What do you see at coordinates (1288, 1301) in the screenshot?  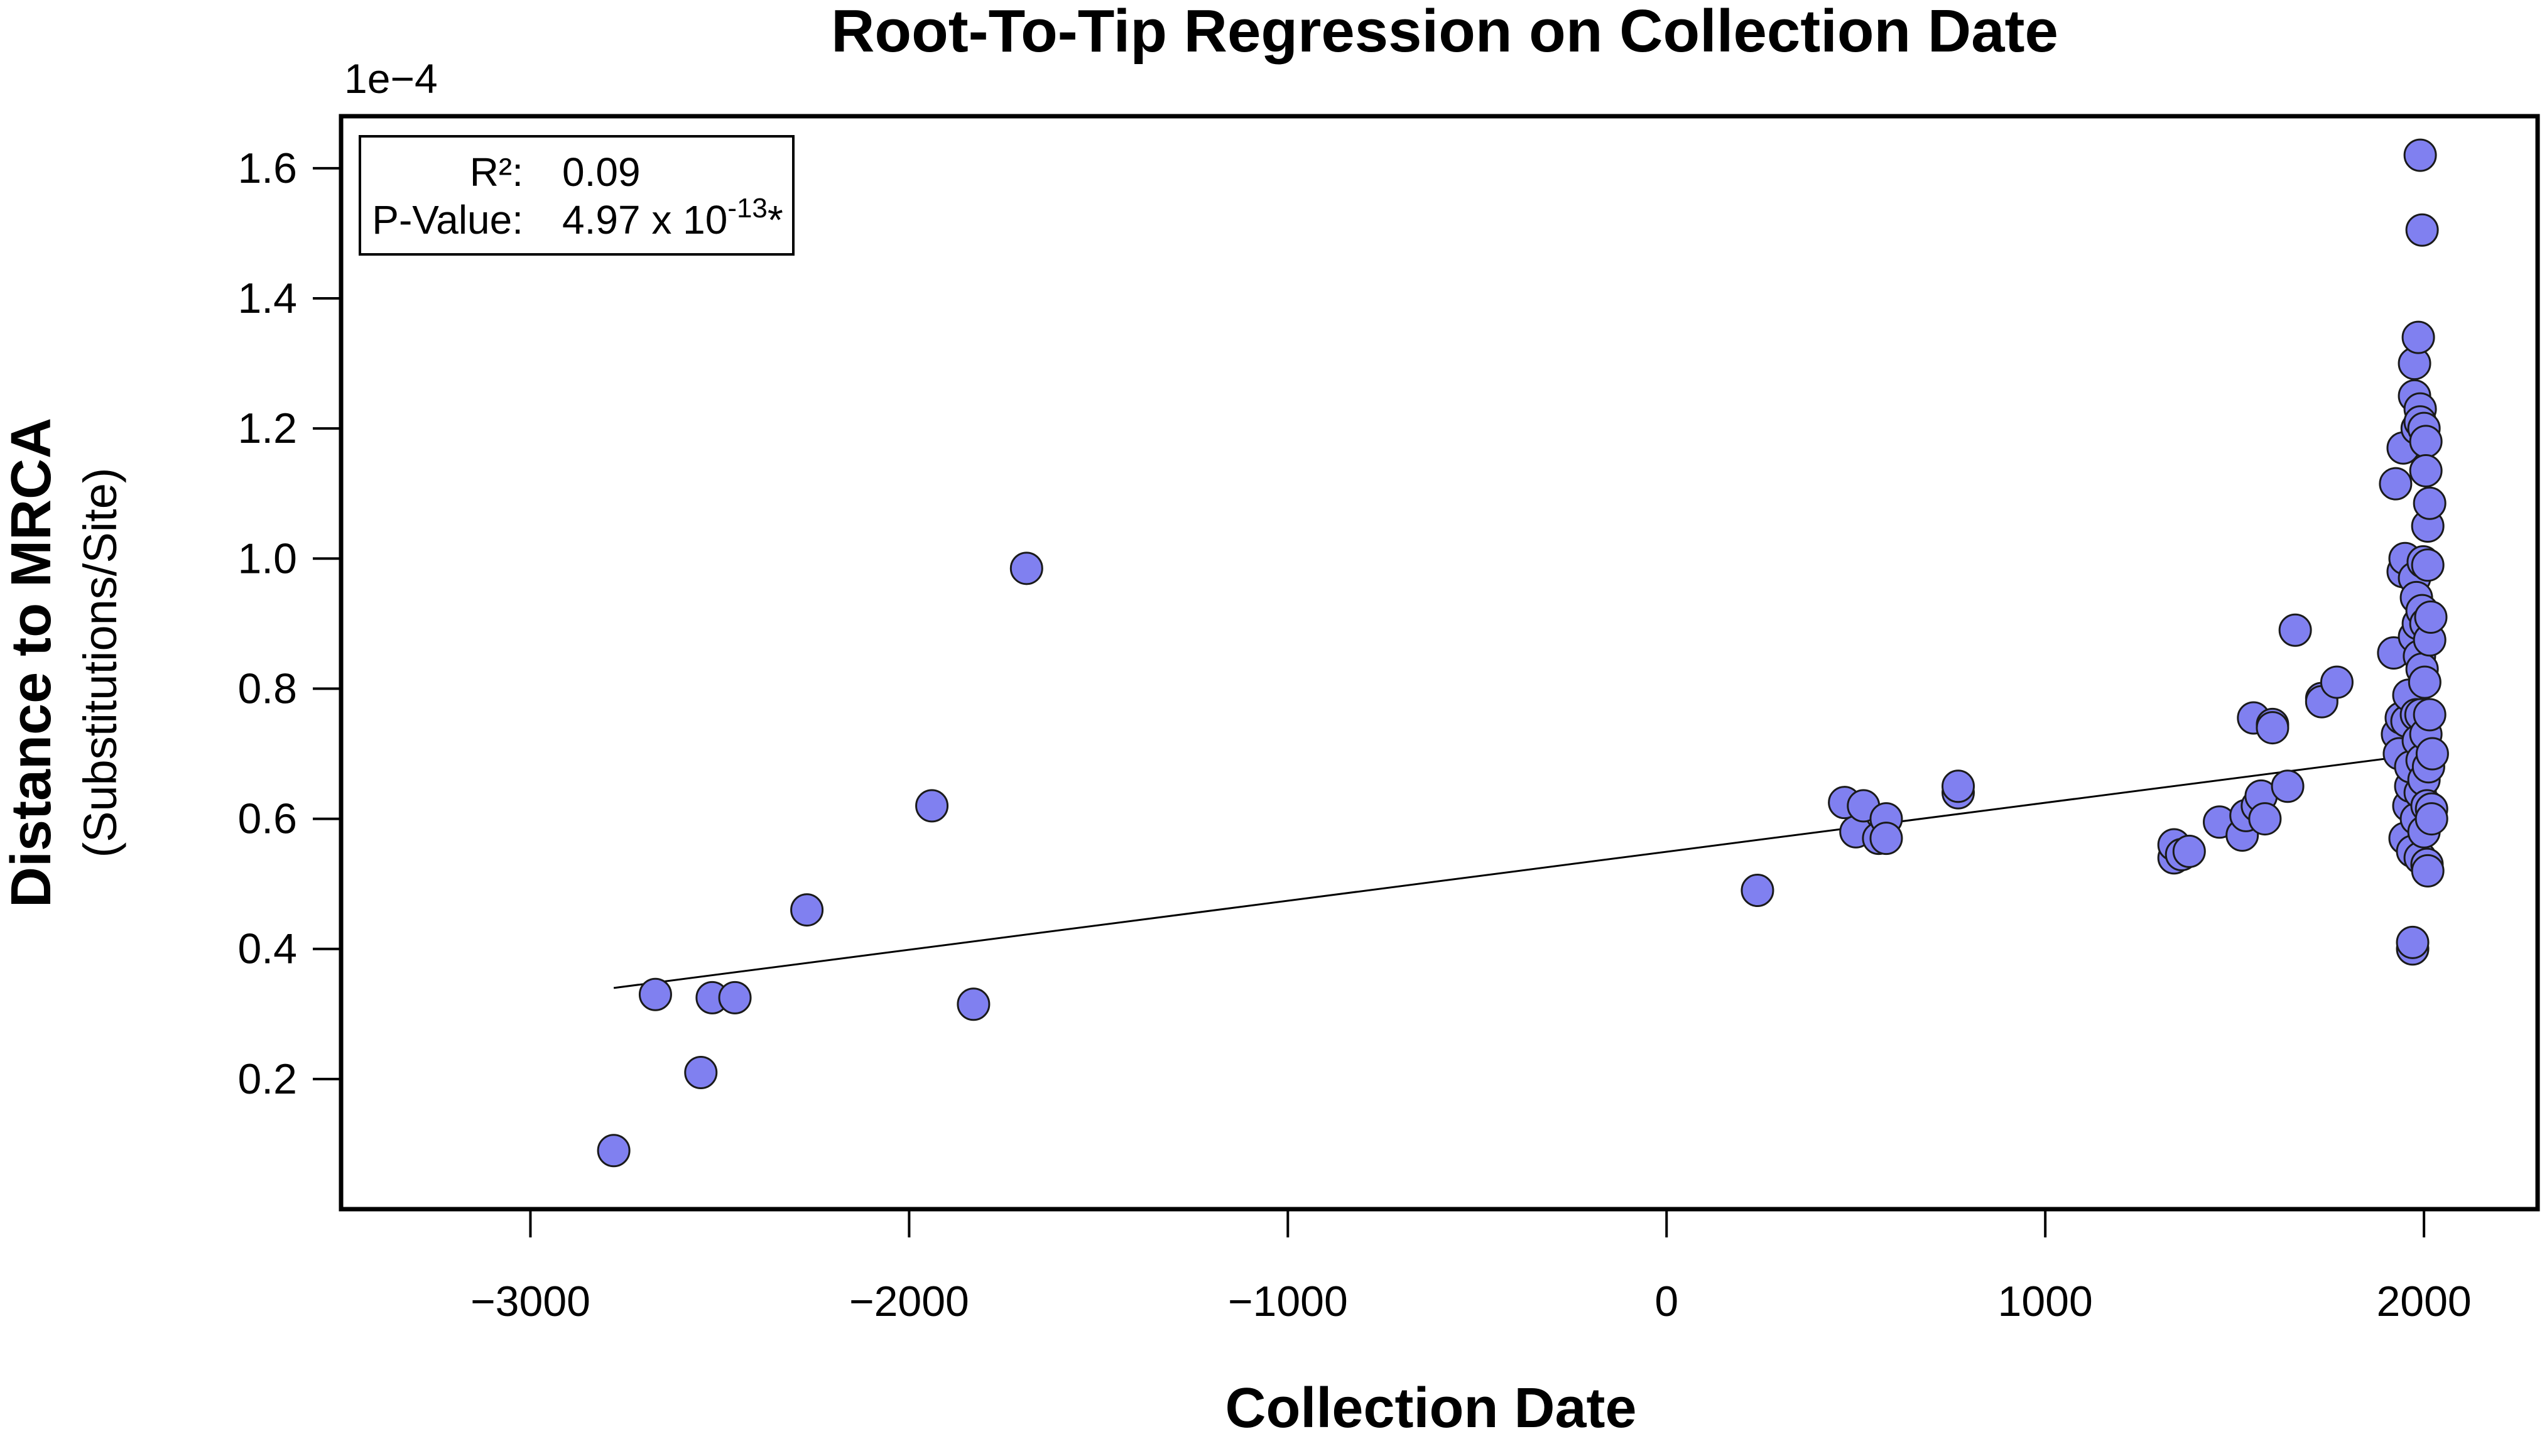 I see `x-tick-label: −1000` at bounding box center [1288, 1301].